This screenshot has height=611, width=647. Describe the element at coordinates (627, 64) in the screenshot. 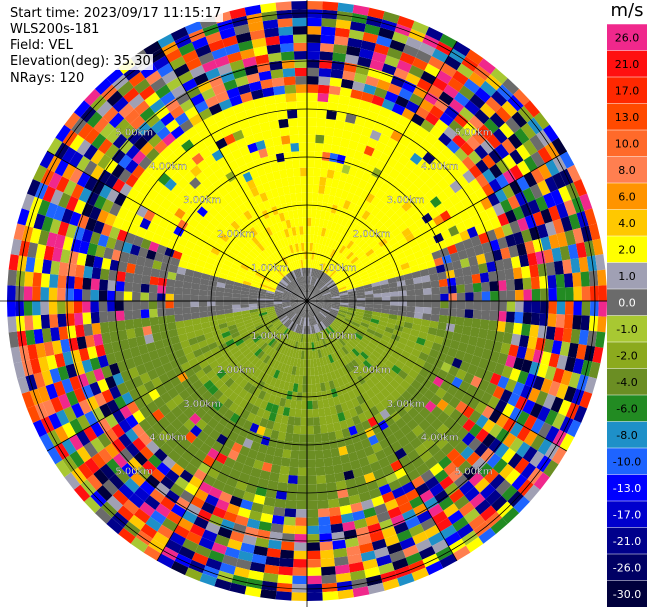

I see `colorbar-tick-label: 21.0` at that location.